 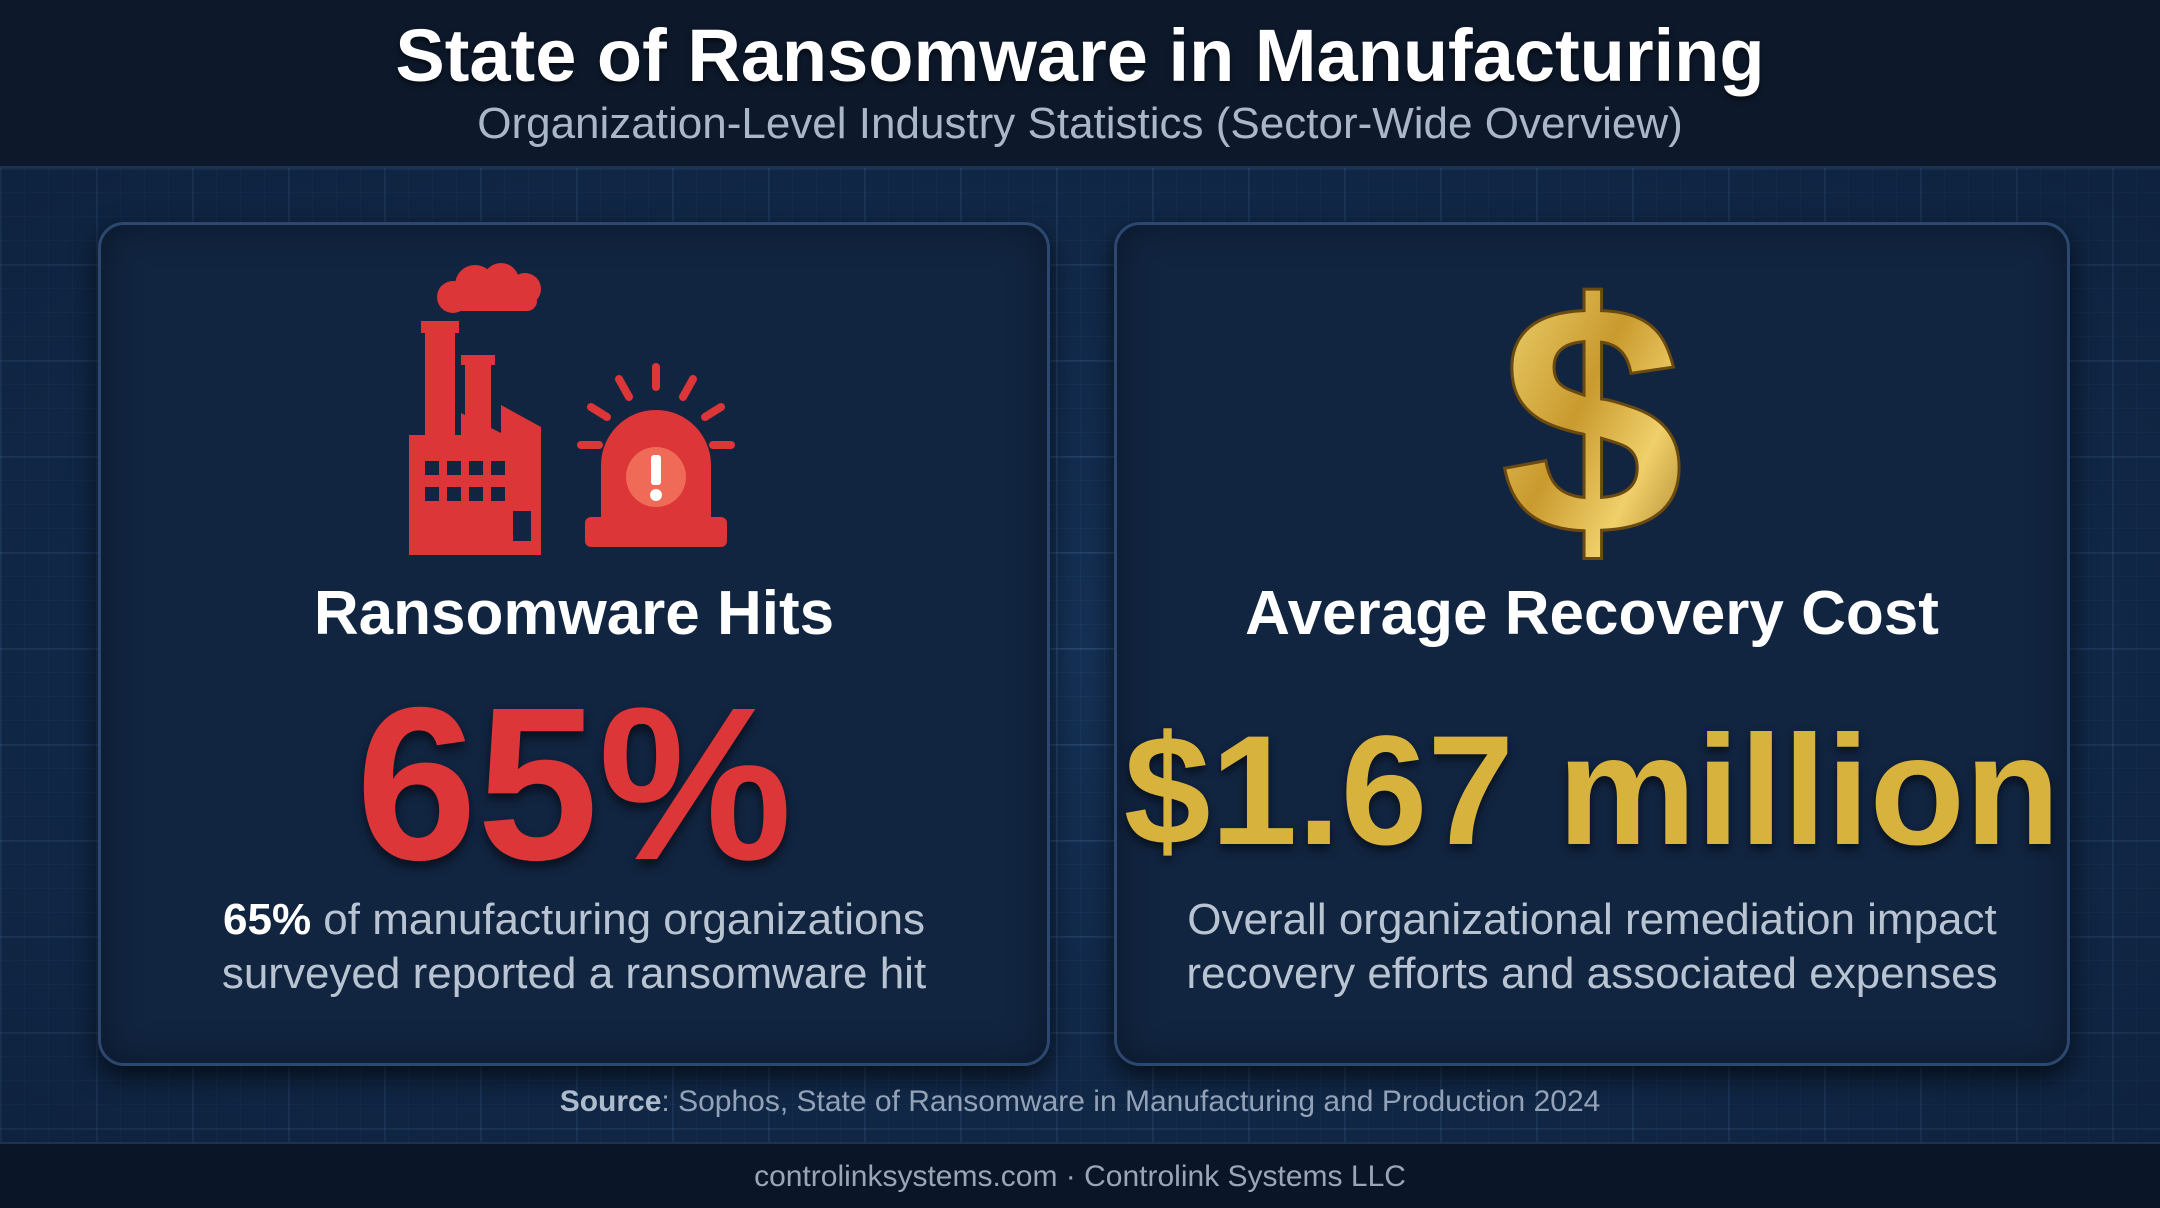 I want to click on ransomware-hits-value: 65%, so click(x=574, y=784).